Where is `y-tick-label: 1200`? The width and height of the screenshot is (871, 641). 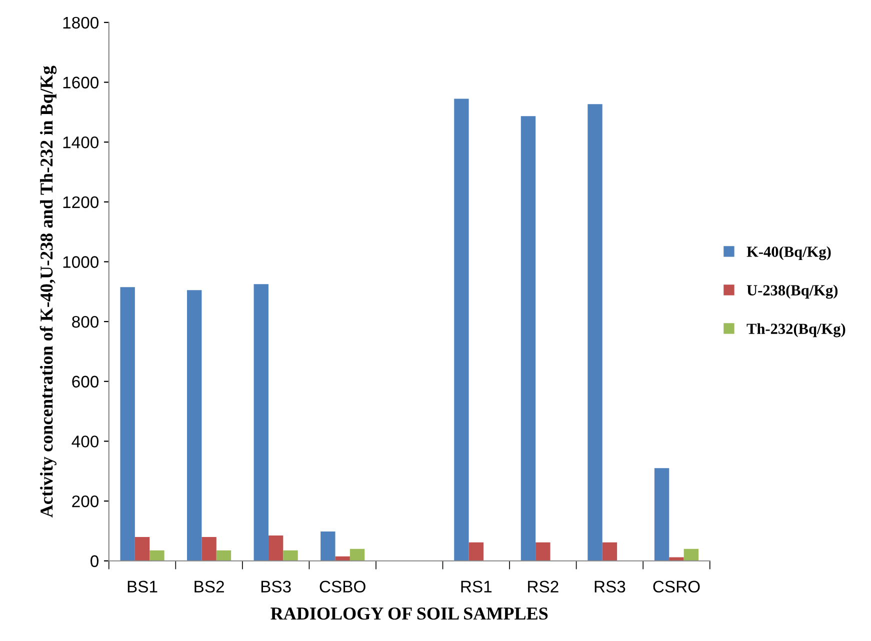 y-tick-label: 1200 is located at coordinates (81, 202).